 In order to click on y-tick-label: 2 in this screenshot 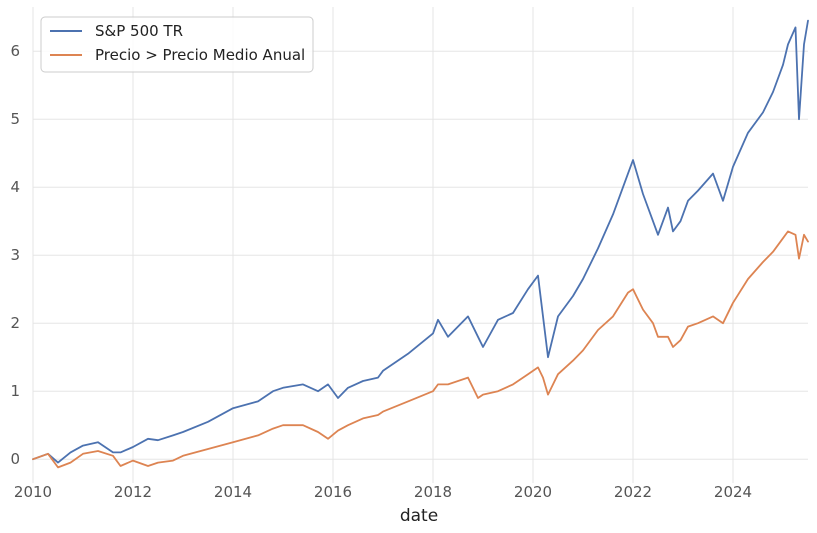, I will do `click(15, 323)`.